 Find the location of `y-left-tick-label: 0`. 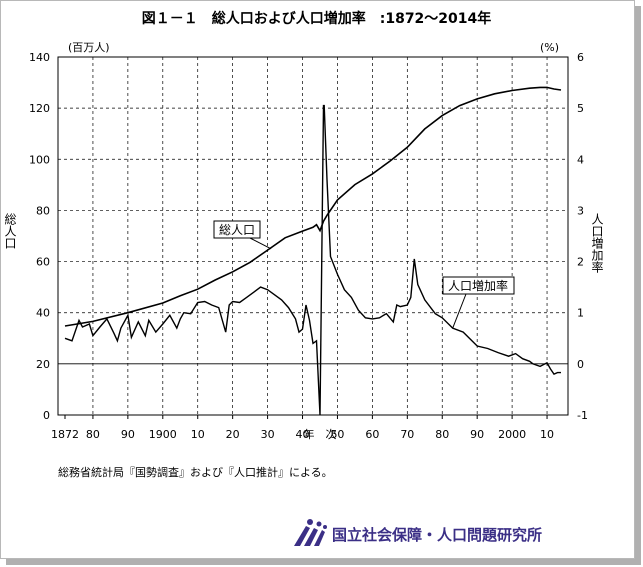

y-left-tick-label: 0 is located at coordinates (46, 415).